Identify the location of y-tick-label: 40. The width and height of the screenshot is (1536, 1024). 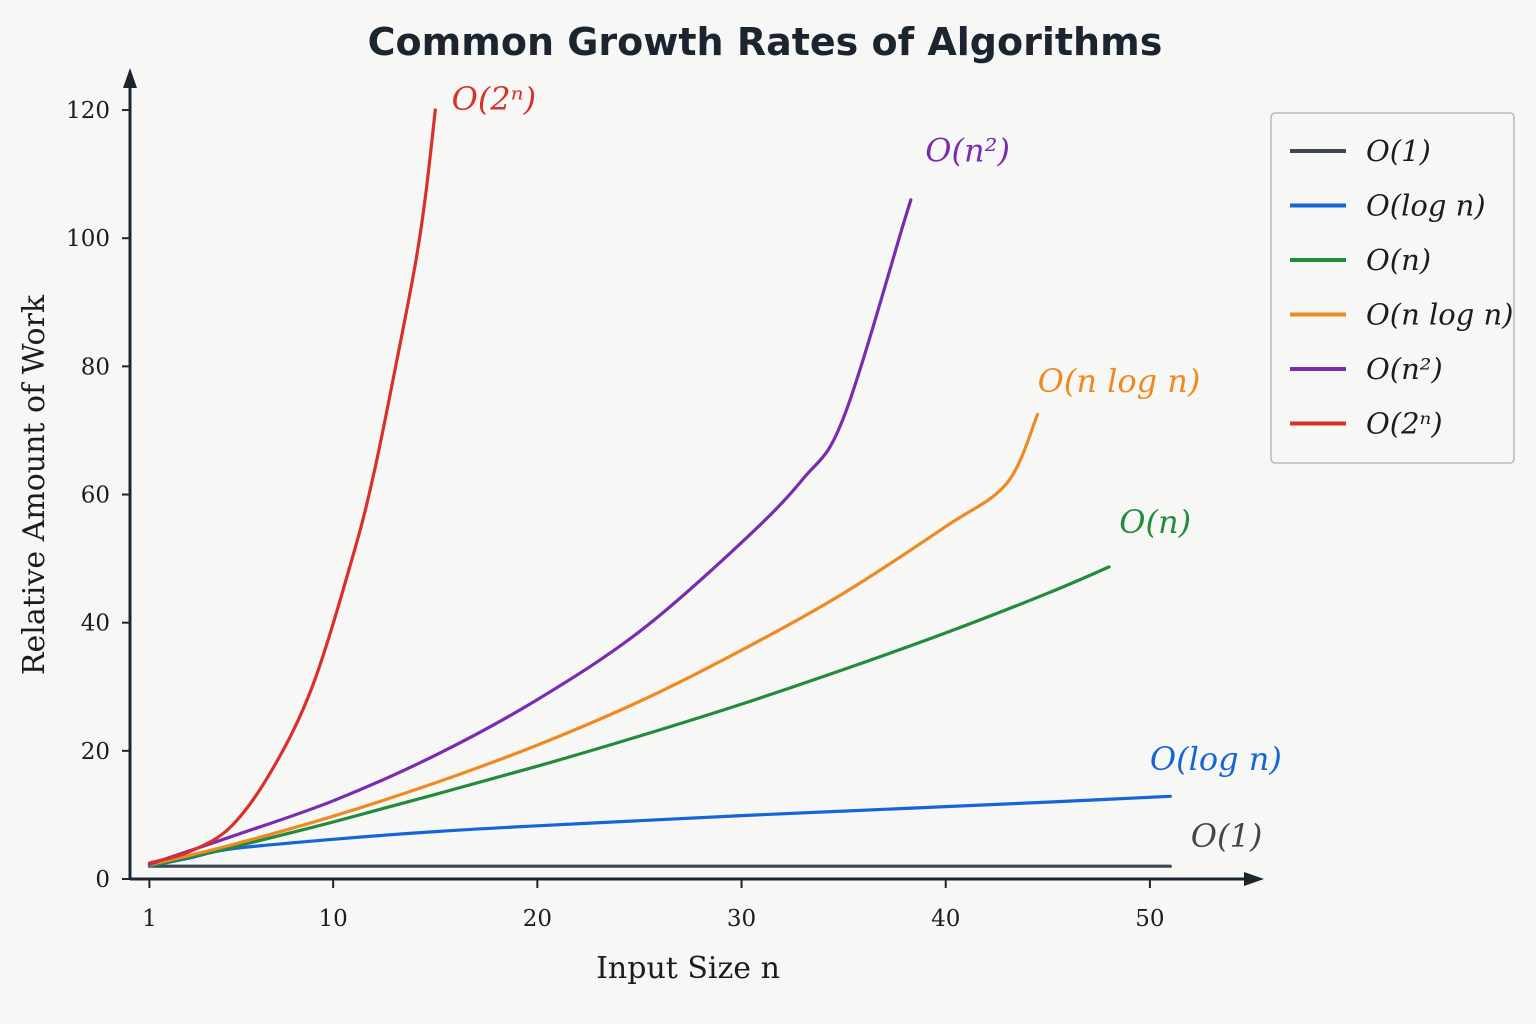
(95, 624).